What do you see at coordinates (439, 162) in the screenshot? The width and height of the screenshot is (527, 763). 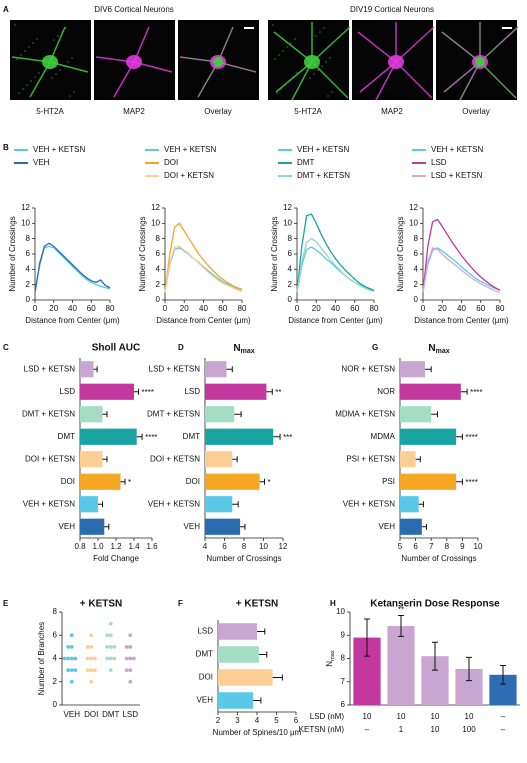 I see `legend-label: LSD` at bounding box center [439, 162].